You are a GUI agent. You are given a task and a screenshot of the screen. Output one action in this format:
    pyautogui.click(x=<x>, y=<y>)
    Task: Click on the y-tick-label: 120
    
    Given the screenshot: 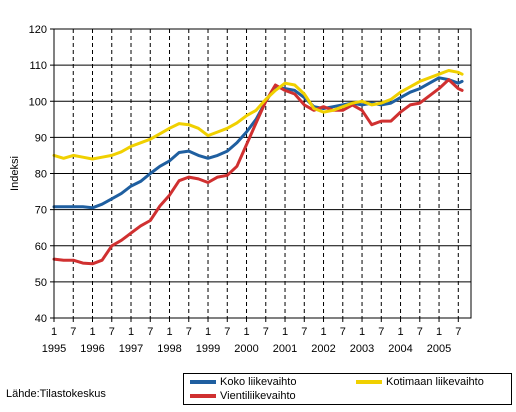 What is the action you would take?
    pyautogui.click(x=38, y=30)
    